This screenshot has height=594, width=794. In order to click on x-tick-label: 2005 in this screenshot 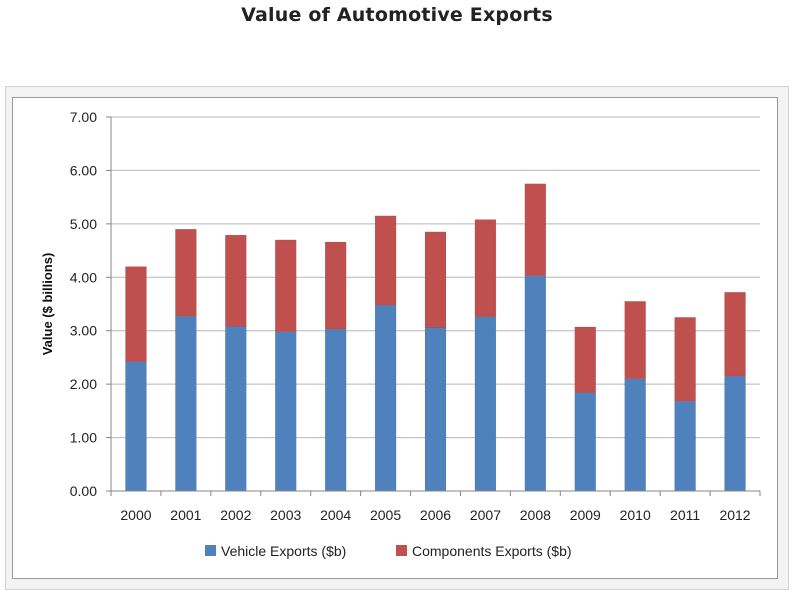, I will do `click(385, 515)`.